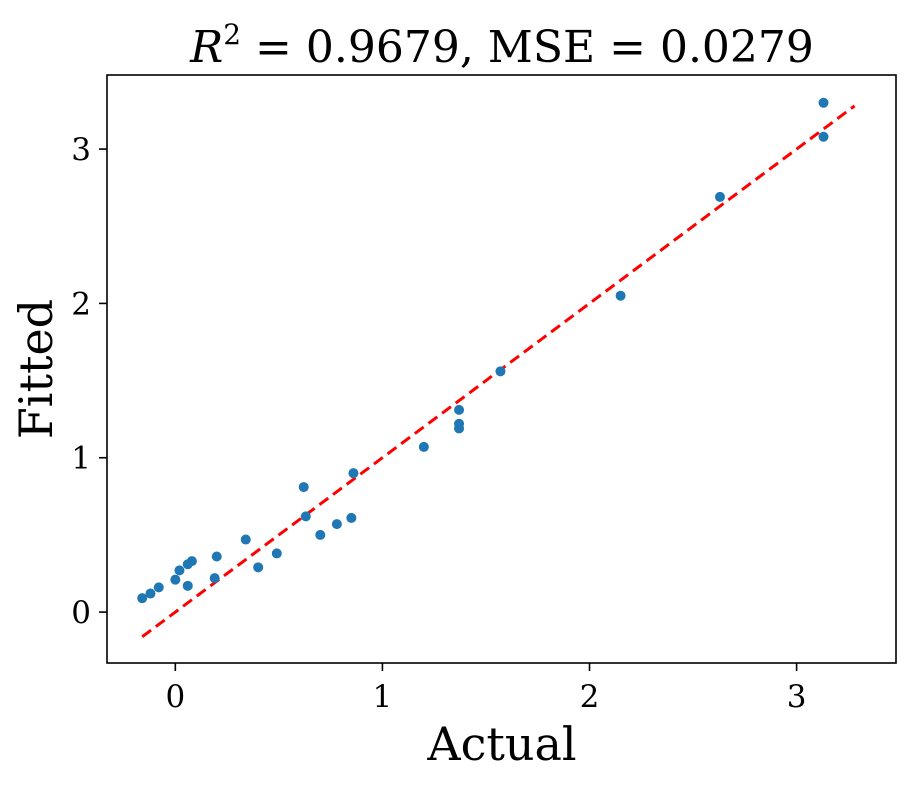  What do you see at coordinates (81, 459) in the screenshot?
I see `y-tick-label-1: 1` at bounding box center [81, 459].